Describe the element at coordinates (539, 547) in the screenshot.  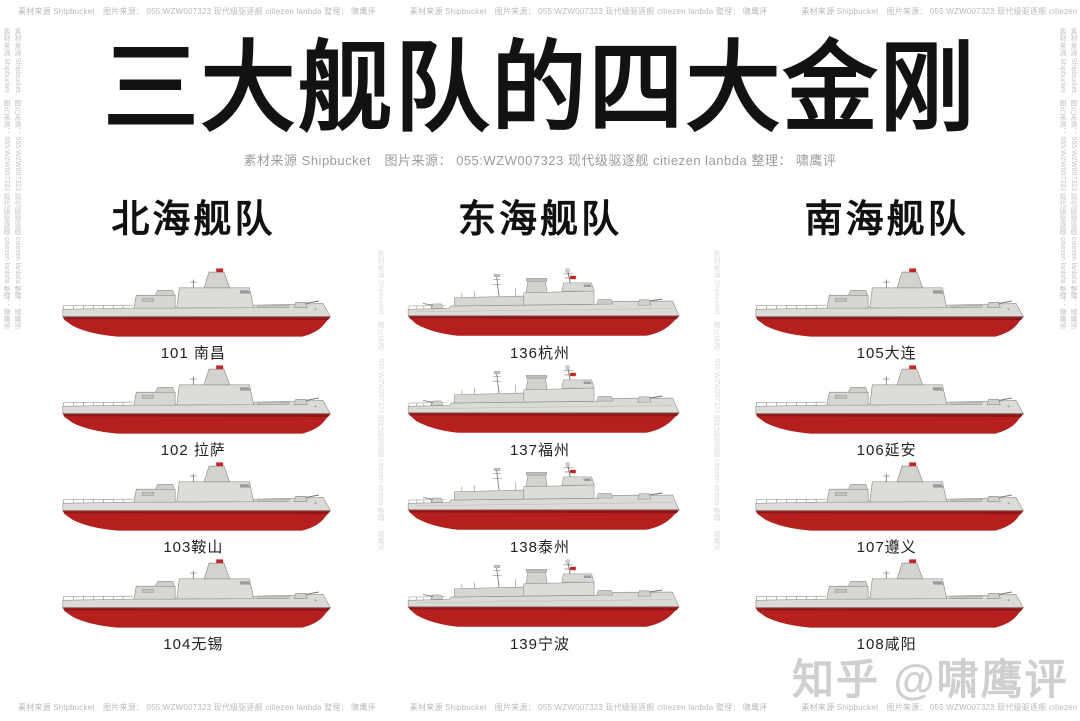
I see `ship-label: 138泰州` at that location.